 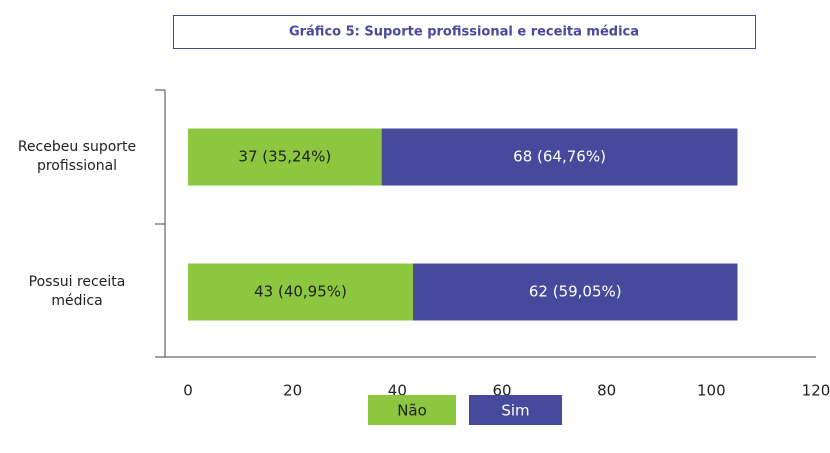 What do you see at coordinates (816, 391) in the screenshot?
I see `x-tick-label: 120` at bounding box center [816, 391].